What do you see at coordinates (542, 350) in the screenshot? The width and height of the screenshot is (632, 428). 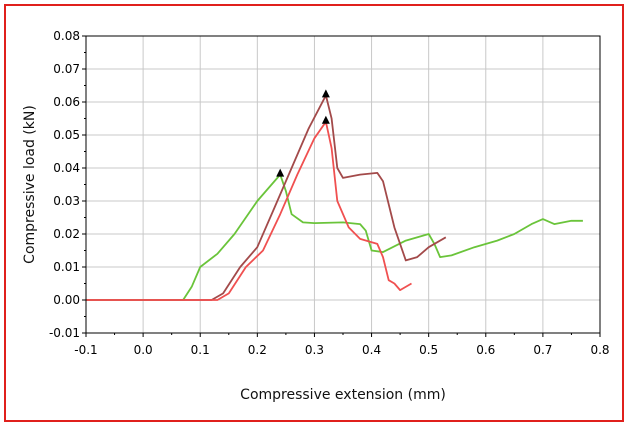 I see `x-tick-label: 0.7` at bounding box center [542, 350].